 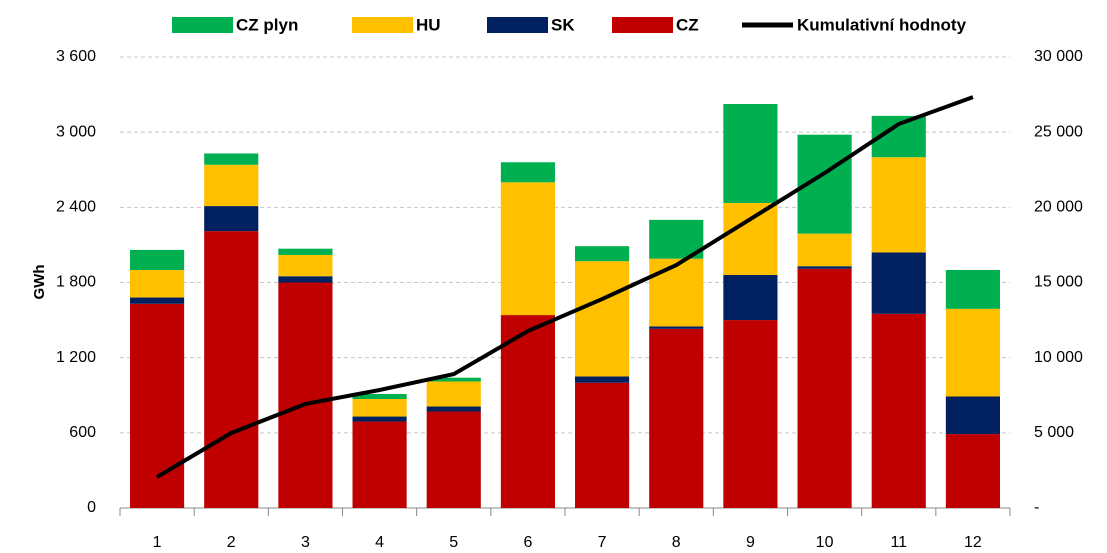 What do you see at coordinates (1058, 56) in the screenshot?
I see `y2-tick-label: 30 000` at bounding box center [1058, 56].